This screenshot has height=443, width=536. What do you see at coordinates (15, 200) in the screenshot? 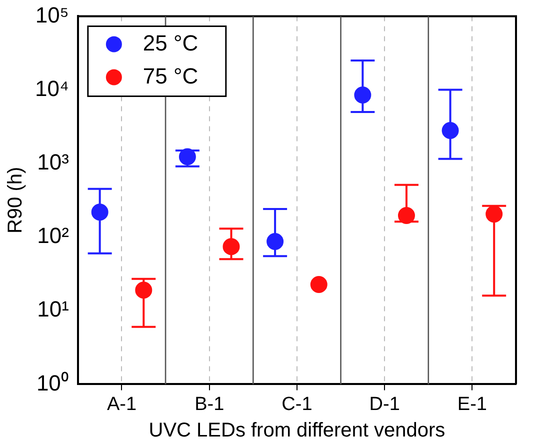
I see `y-axis-title: R90 (h)` at bounding box center [15, 200].